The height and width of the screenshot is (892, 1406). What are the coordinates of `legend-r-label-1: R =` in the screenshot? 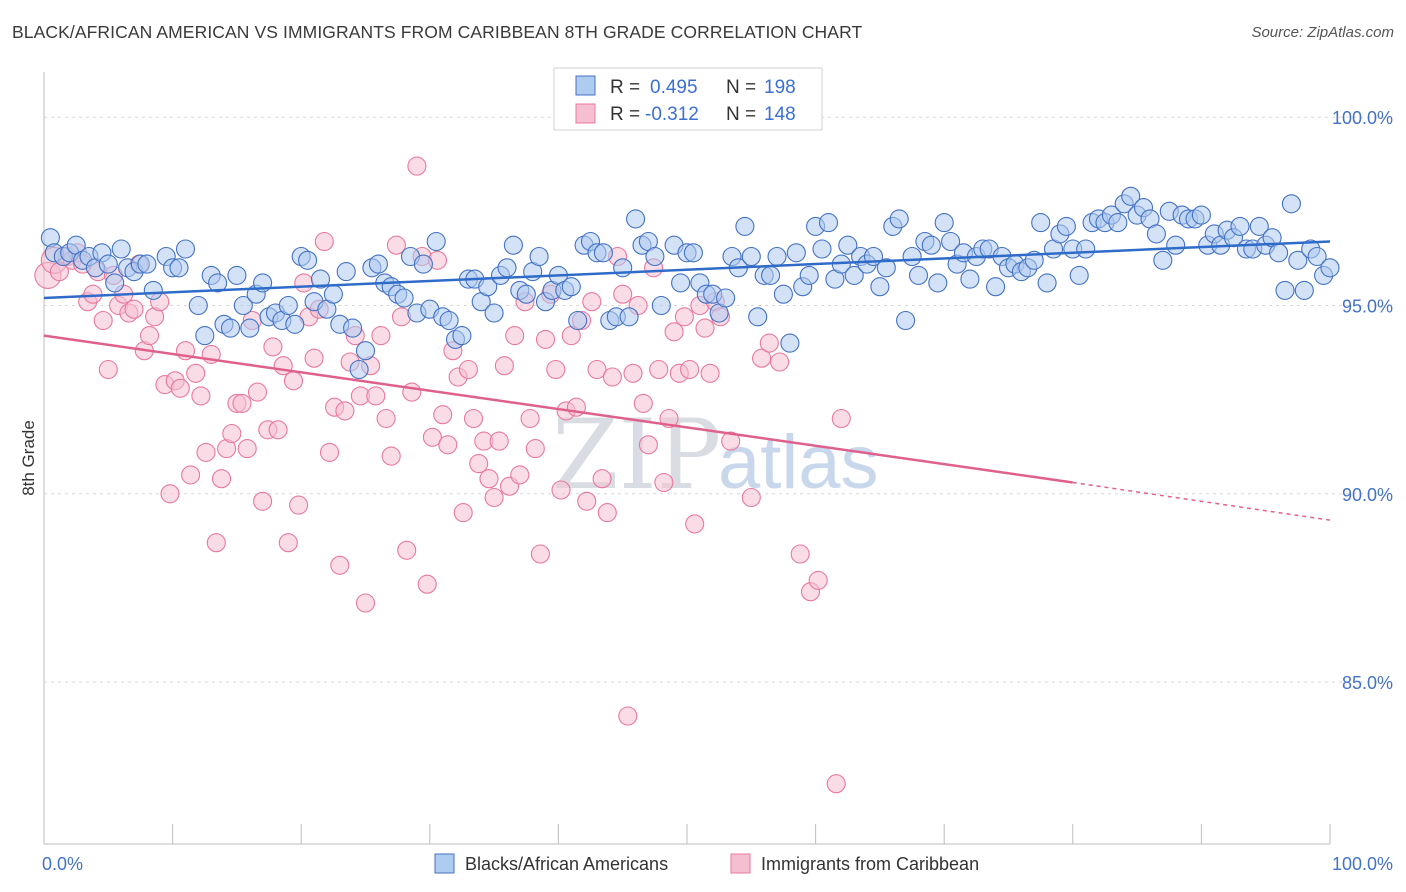 It's located at (625, 87).